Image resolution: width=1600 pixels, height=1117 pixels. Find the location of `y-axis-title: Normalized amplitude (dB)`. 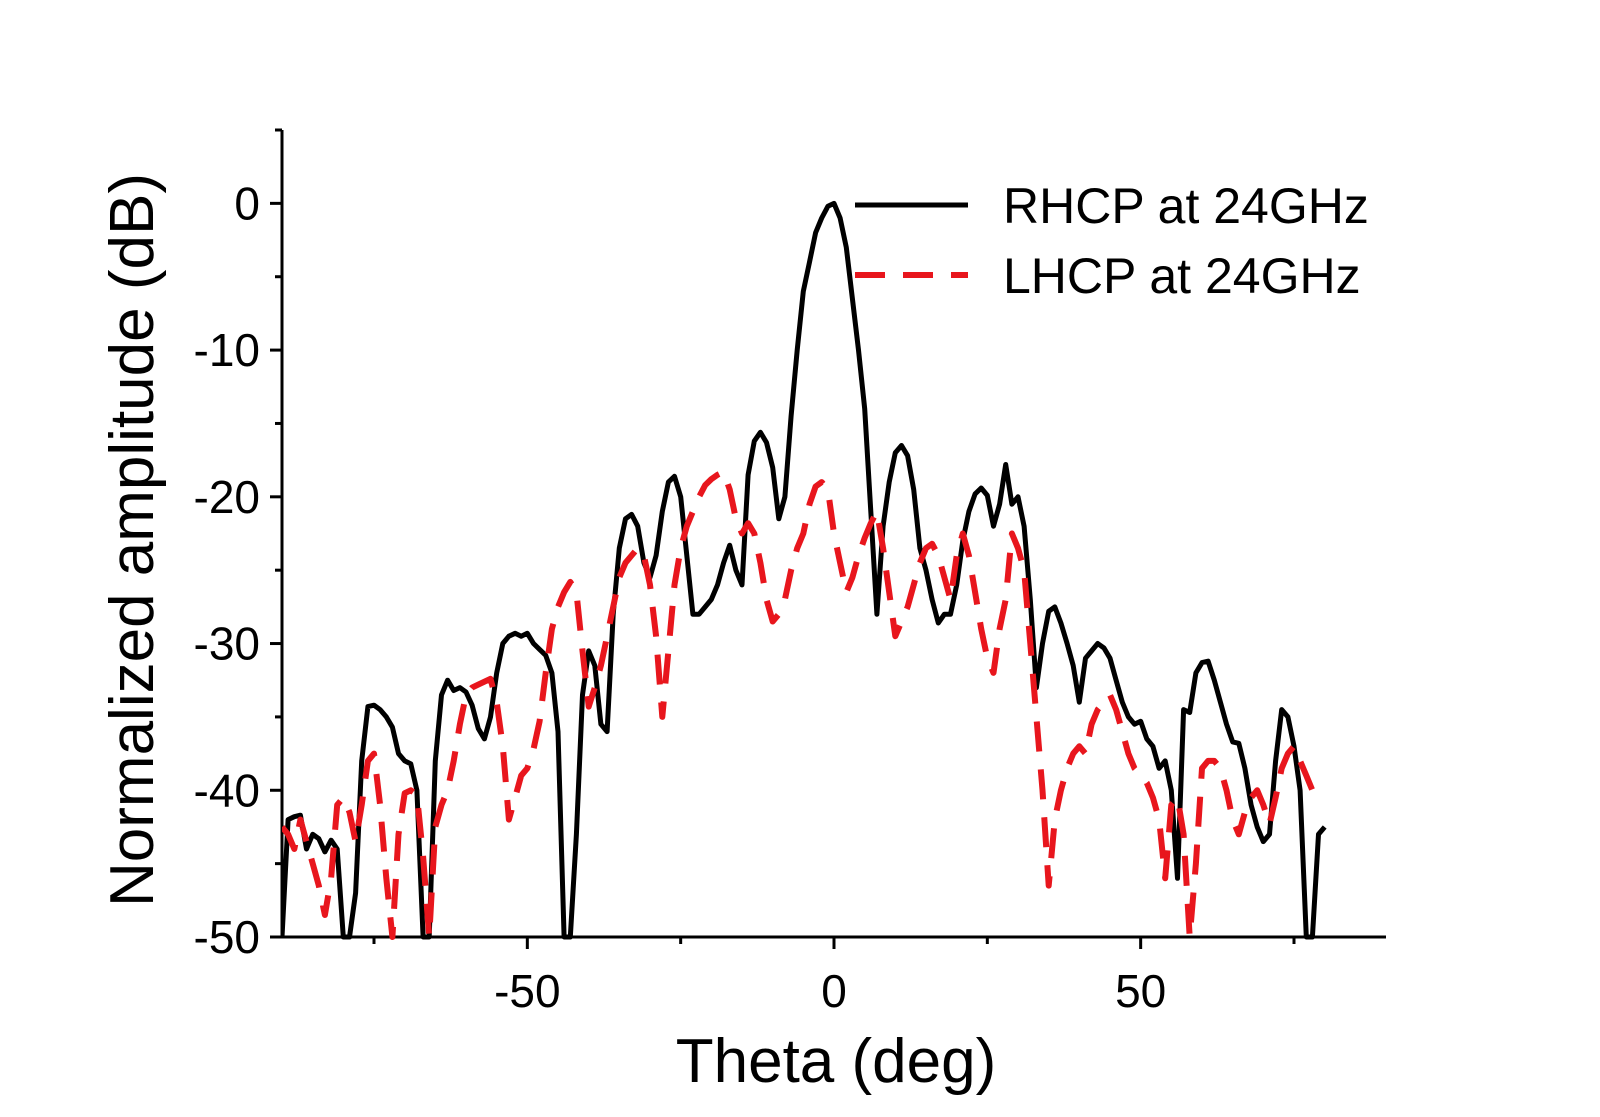

y-axis-title: Normalized amplitude (dB) is located at coordinates (132, 540).